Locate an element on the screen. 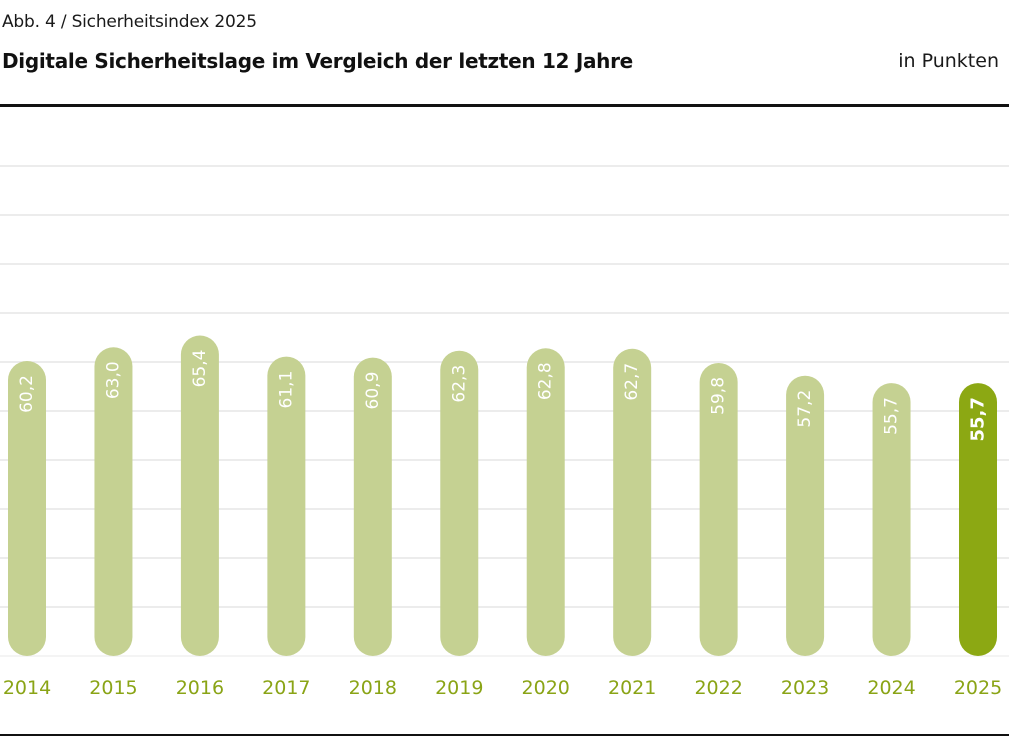 This screenshot has width=1009, height=748. value-label-2019: 62,3 is located at coordinates (459, 384).